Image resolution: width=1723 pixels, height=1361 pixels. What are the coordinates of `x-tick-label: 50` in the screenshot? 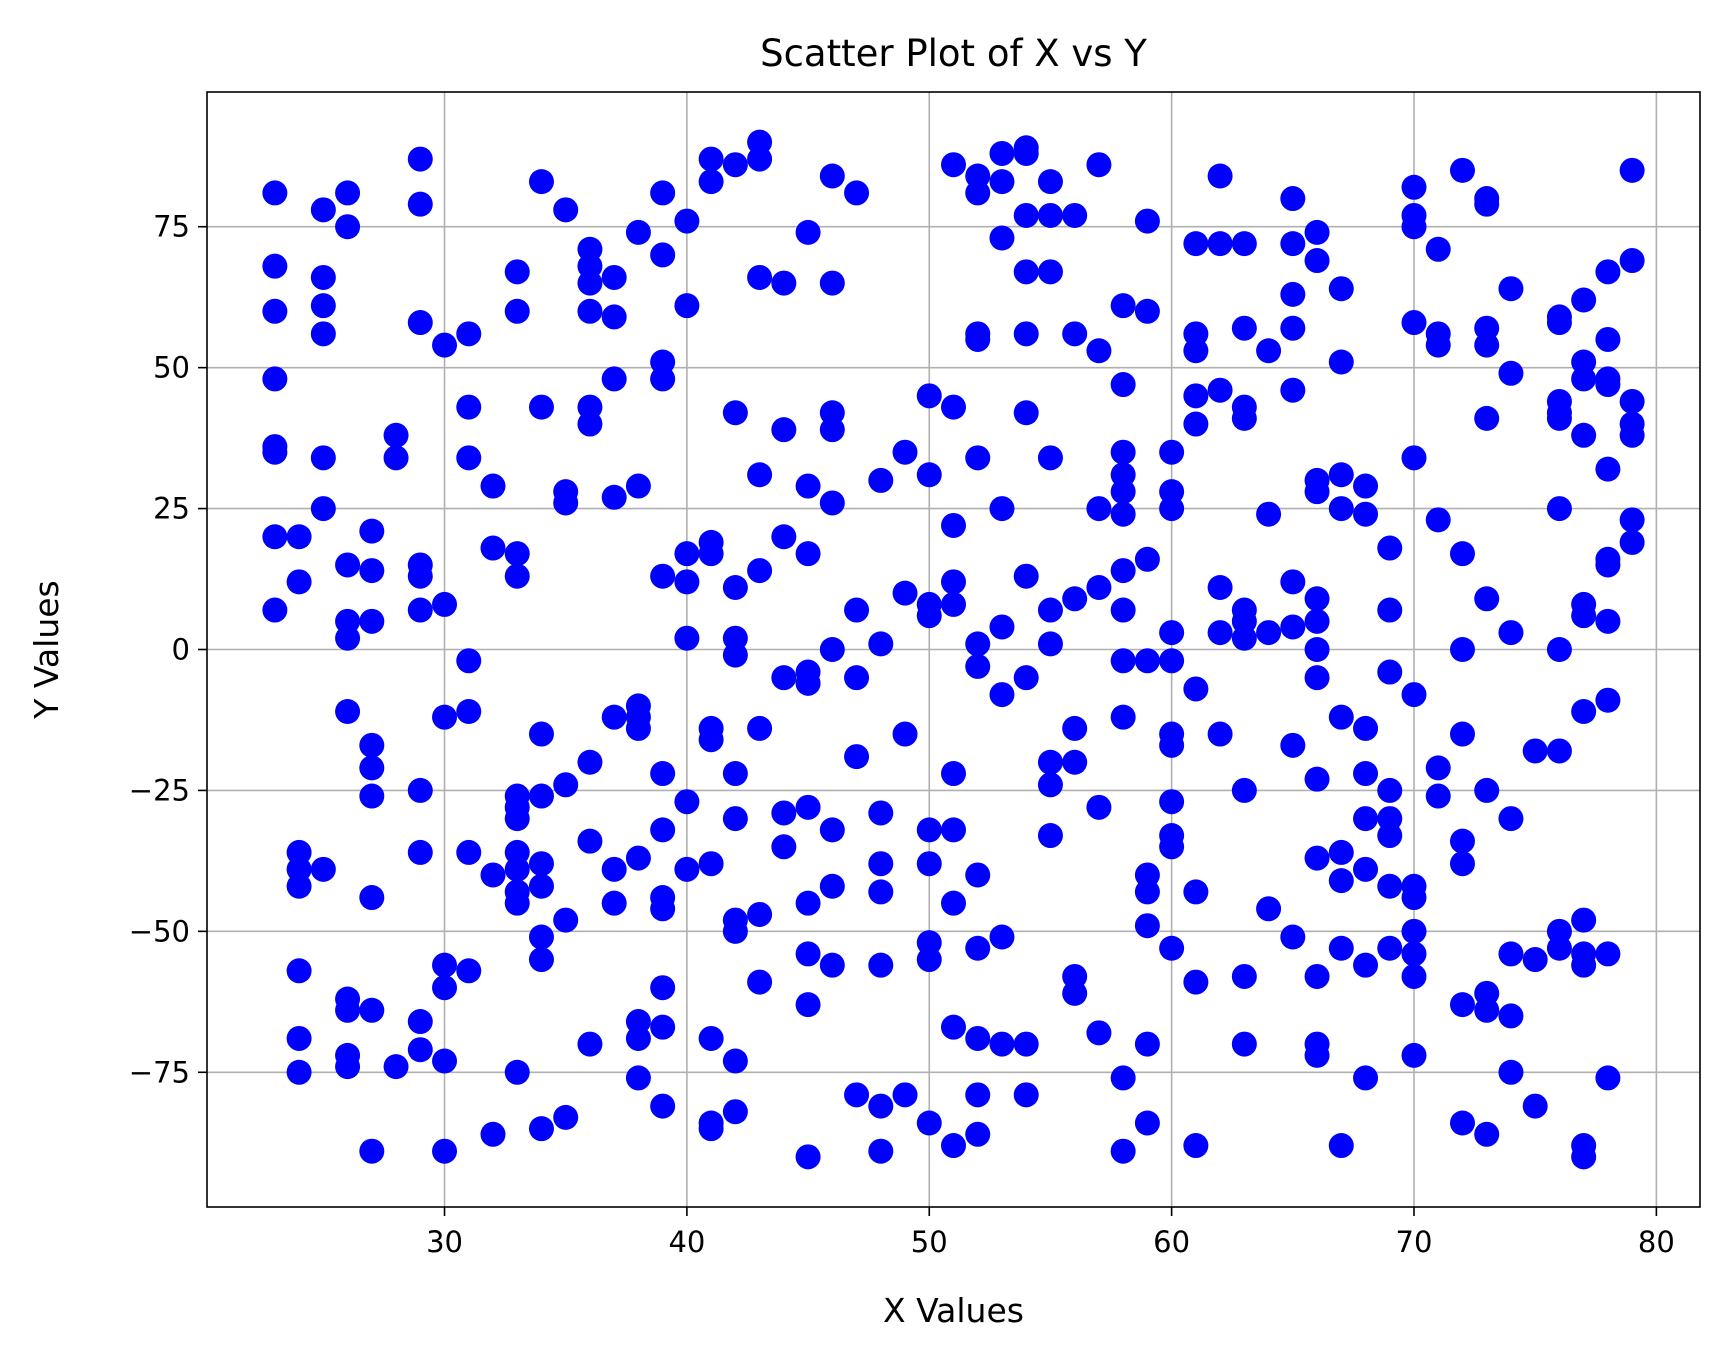 It's located at (929, 1242).